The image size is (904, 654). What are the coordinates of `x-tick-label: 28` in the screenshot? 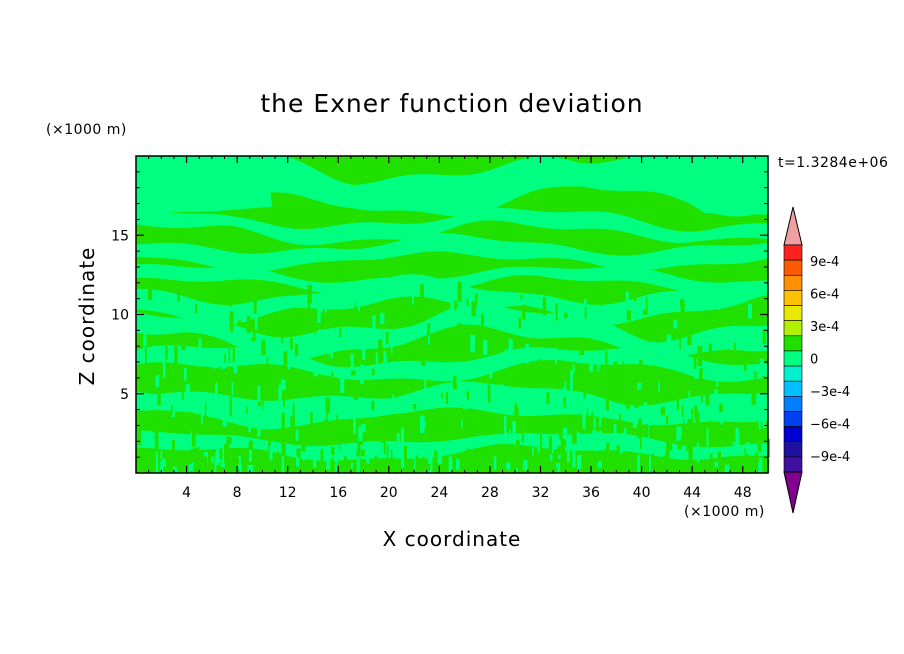 It's located at (490, 493).